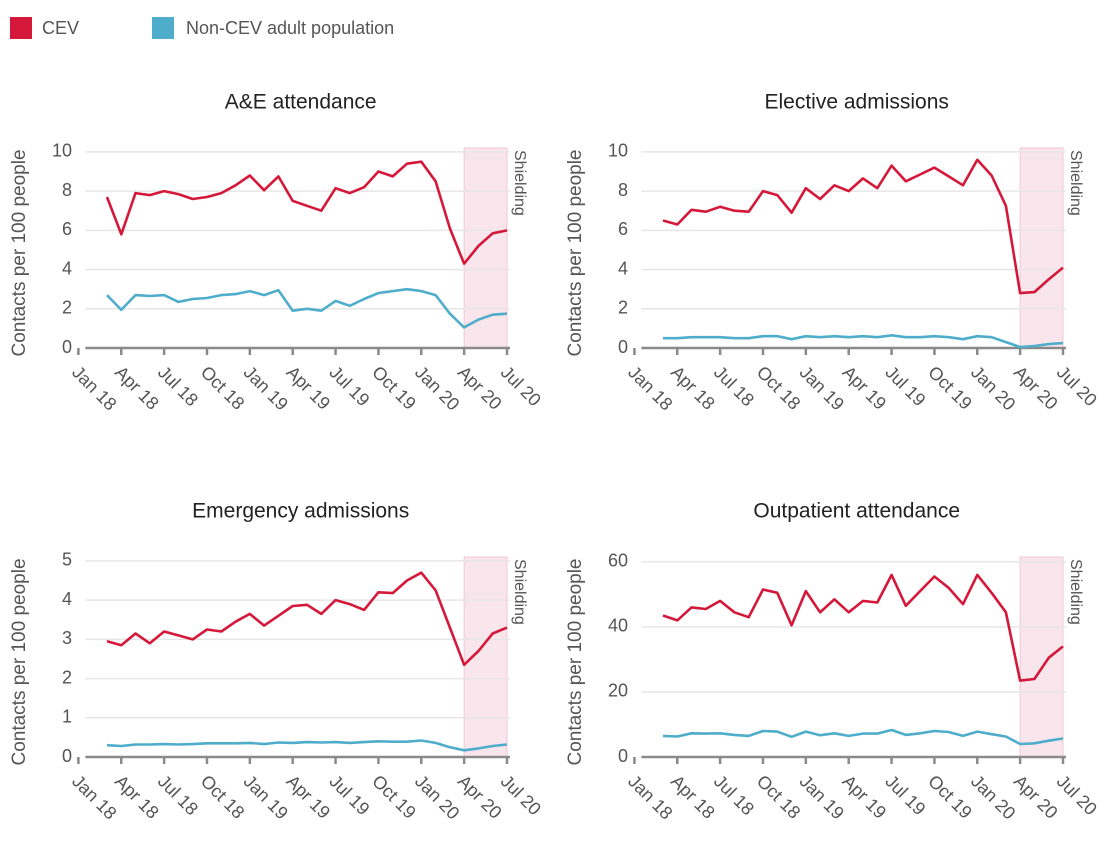 This screenshot has height=844, width=1109. Describe the element at coordinates (300, 511) in the screenshot. I see `chart-title: Emergency admissions` at that location.